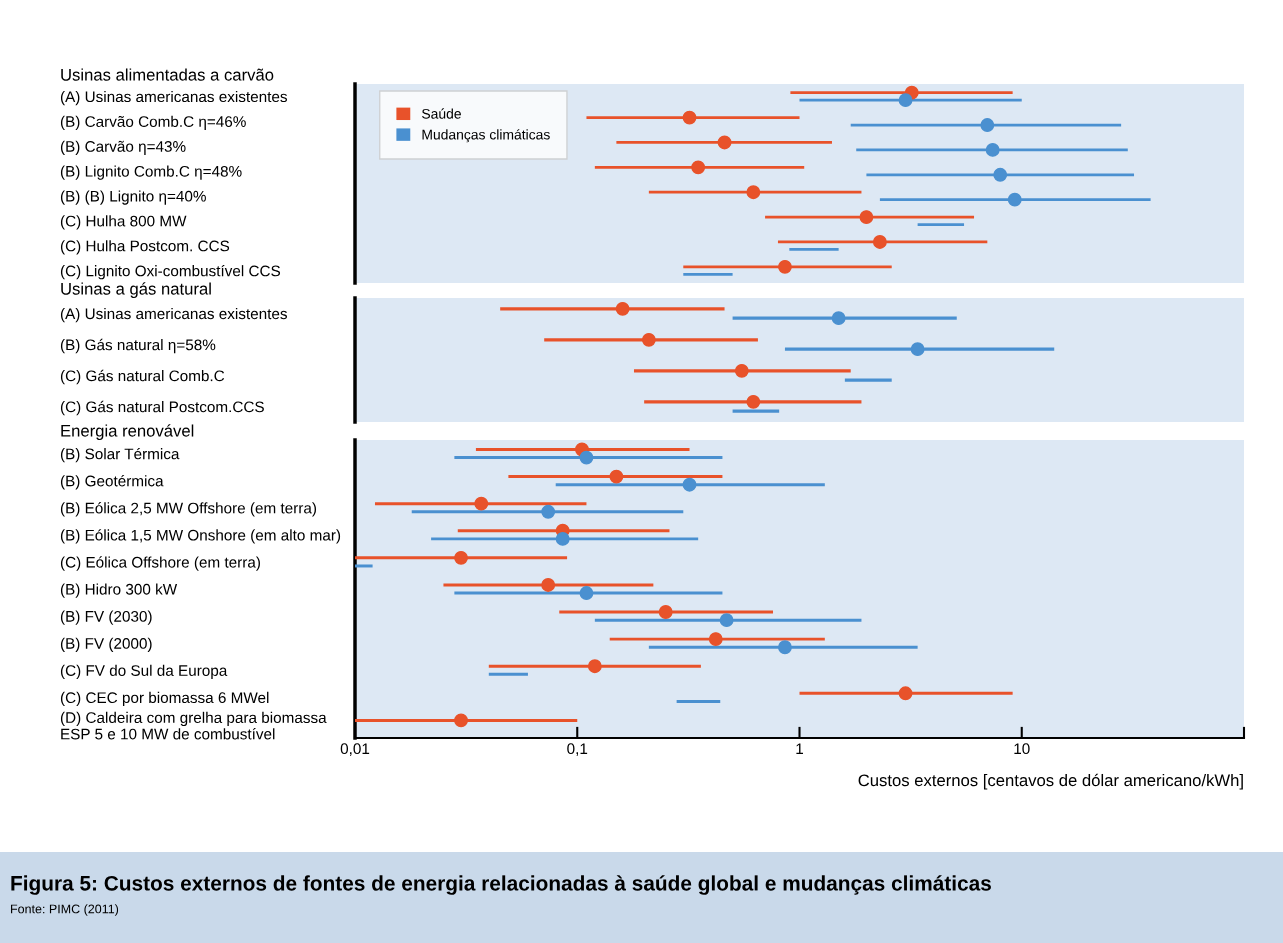  What do you see at coordinates (112, 482) in the screenshot?
I see `y-tick-label: (B) Geotérmica` at bounding box center [112, 482].